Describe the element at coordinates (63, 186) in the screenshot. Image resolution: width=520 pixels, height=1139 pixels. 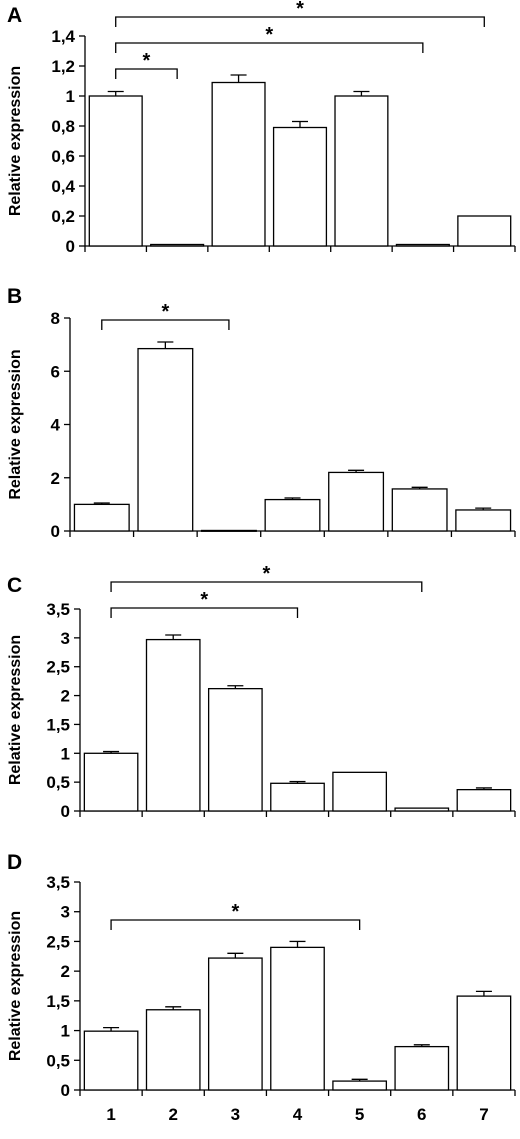
I see `y-tick-label: 0,4` at that location.